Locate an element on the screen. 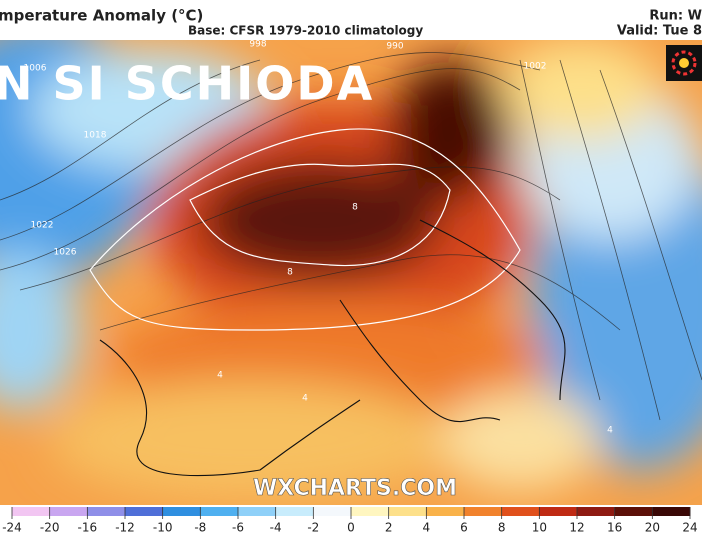  contour-label: 1022 is located at coordinates (42, 226).